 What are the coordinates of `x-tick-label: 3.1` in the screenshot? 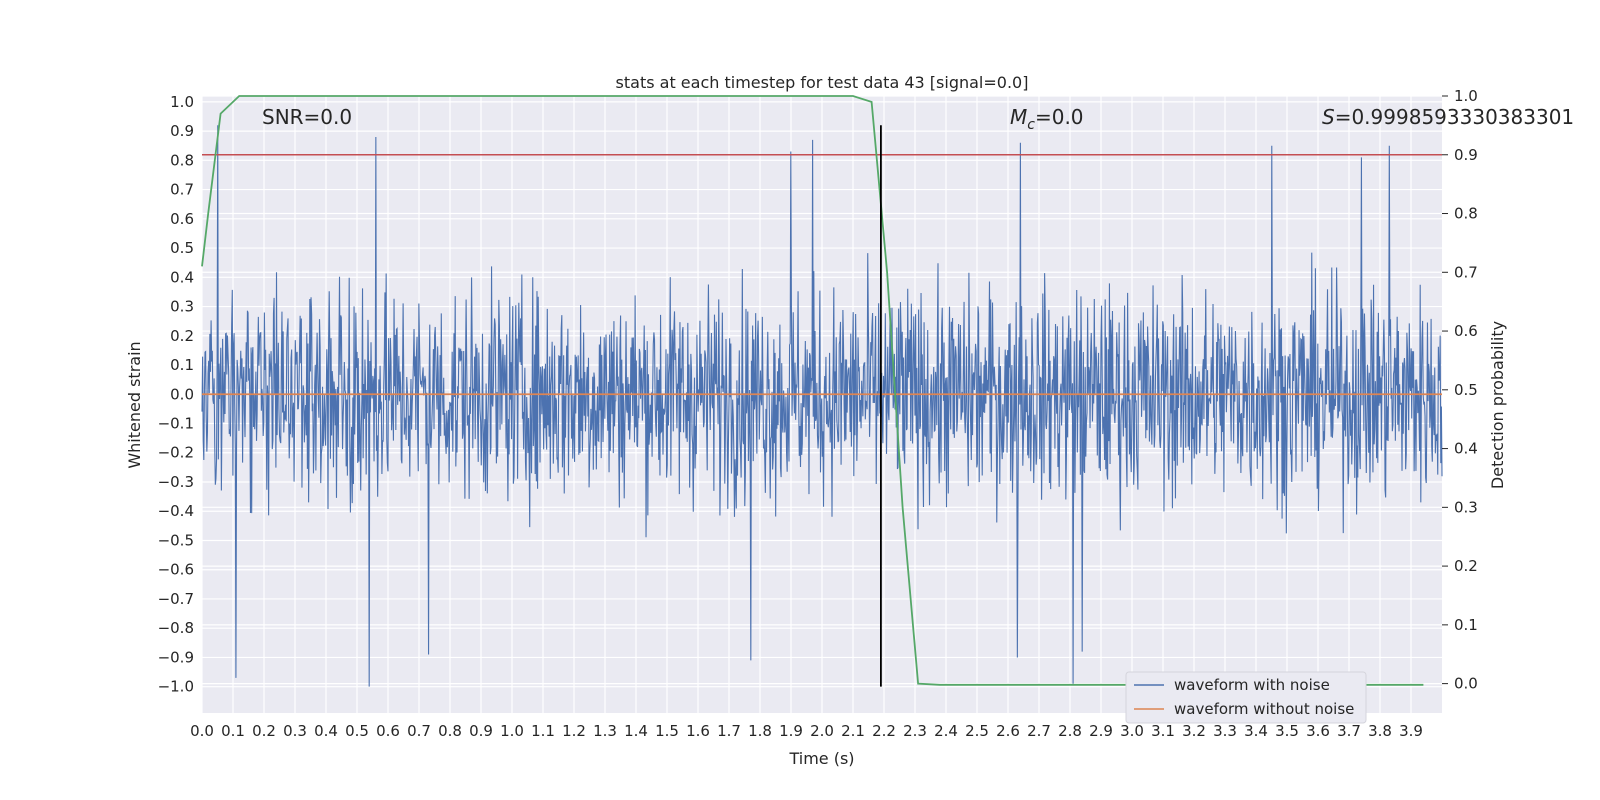 It's located at (1163, 731).